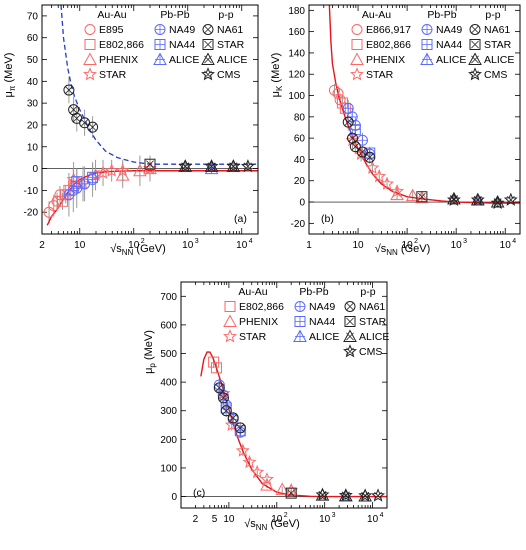  What do you see at coordinates (35, 169) in the screenshot?
I see `y-tick-label: 0` at bounding box center [35, 169].